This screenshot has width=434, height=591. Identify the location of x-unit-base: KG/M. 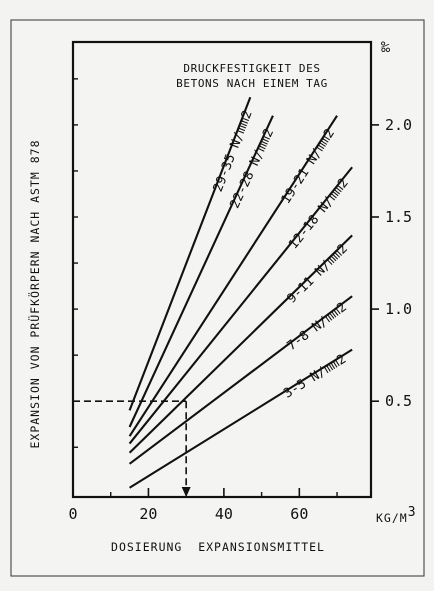
(392, 518).